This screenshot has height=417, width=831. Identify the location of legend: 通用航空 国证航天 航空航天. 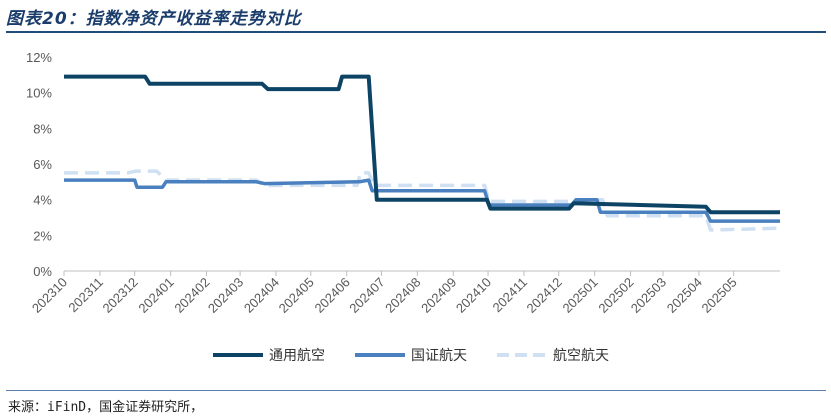
(411, 356).